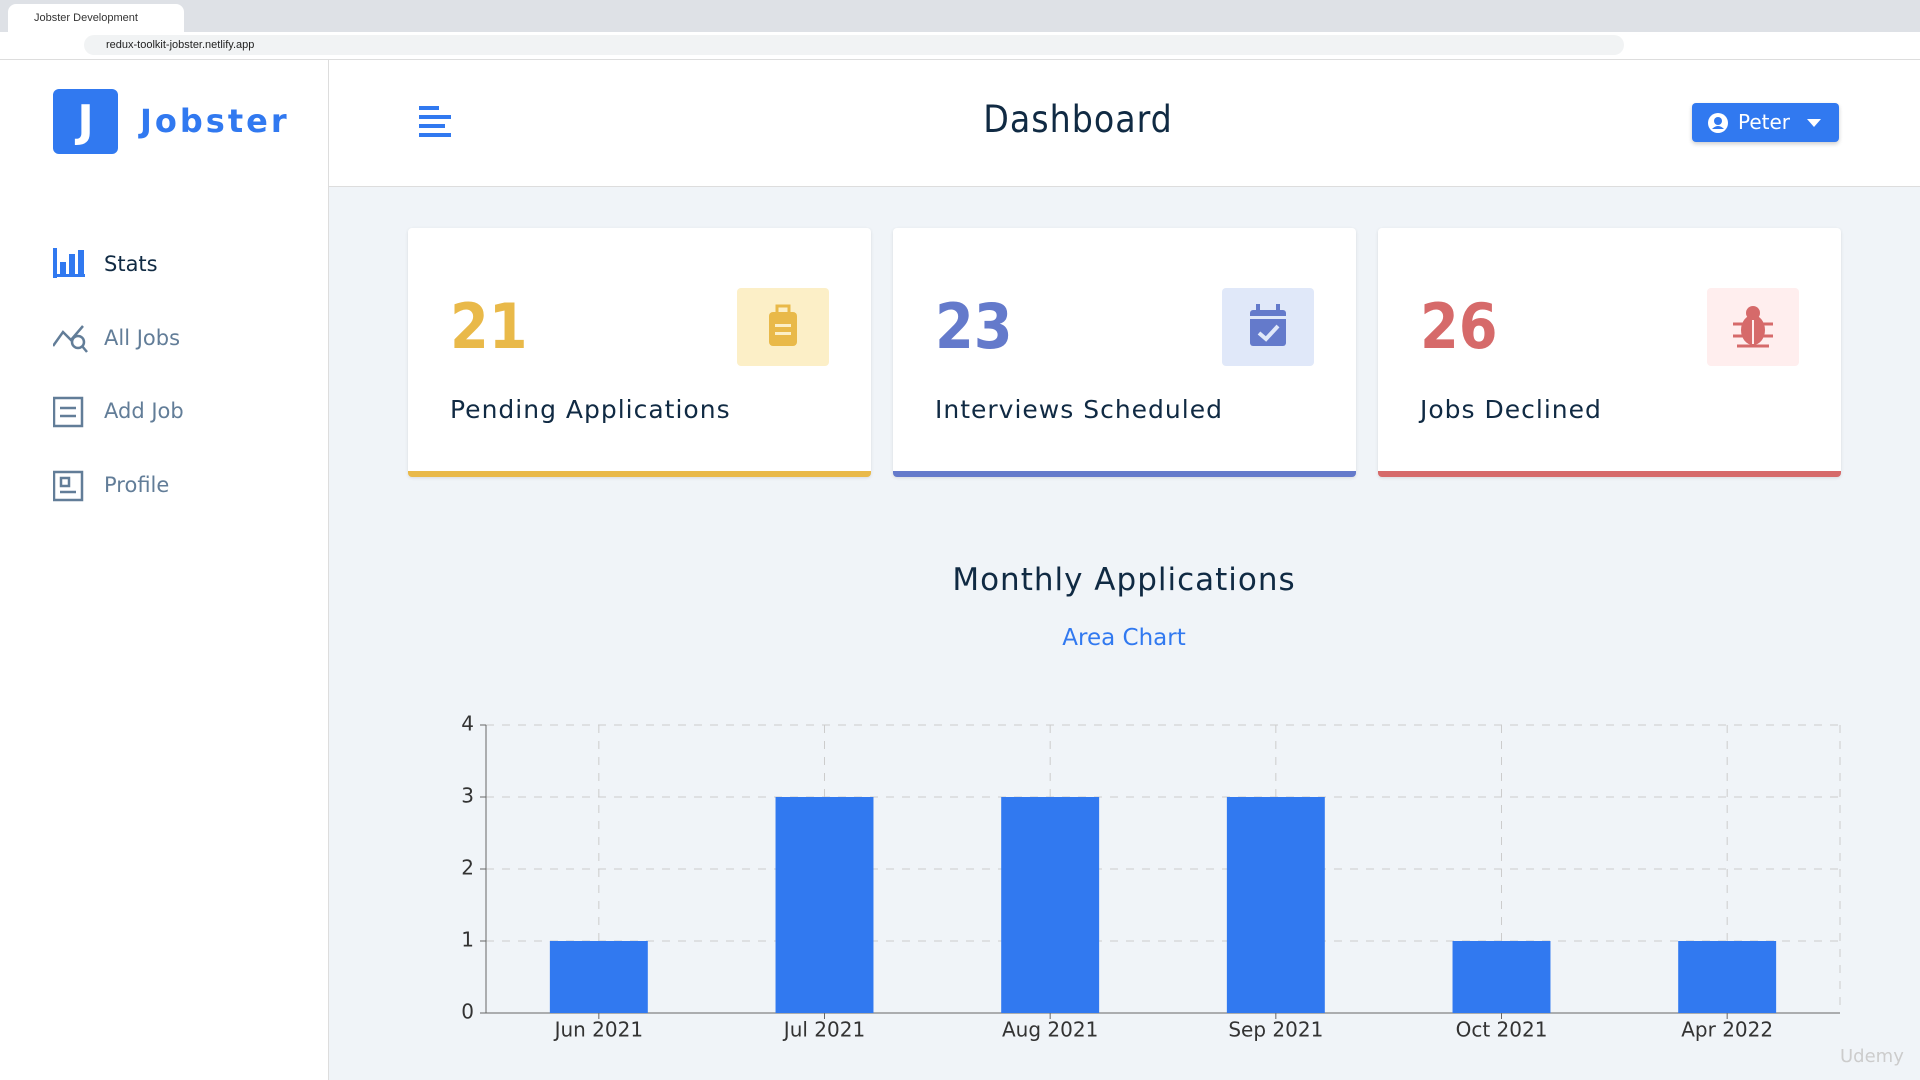 Image resolution: width=1920 pixels, height=1080 pixels. What do you see at coordinates (137, 485) in the screenshot?
I see `nav-link: Profile` at bounding box center [137, 485].